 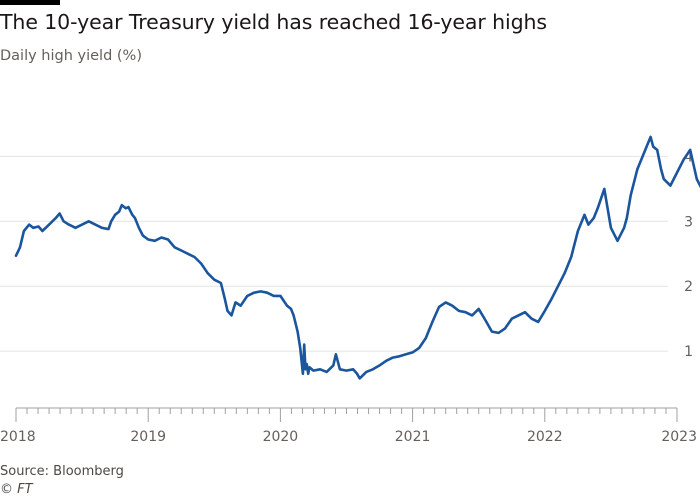 What do you see at coordinates (30, 2) in the screenshot?
I see `brand-bar` at bounding box center [30, 2].